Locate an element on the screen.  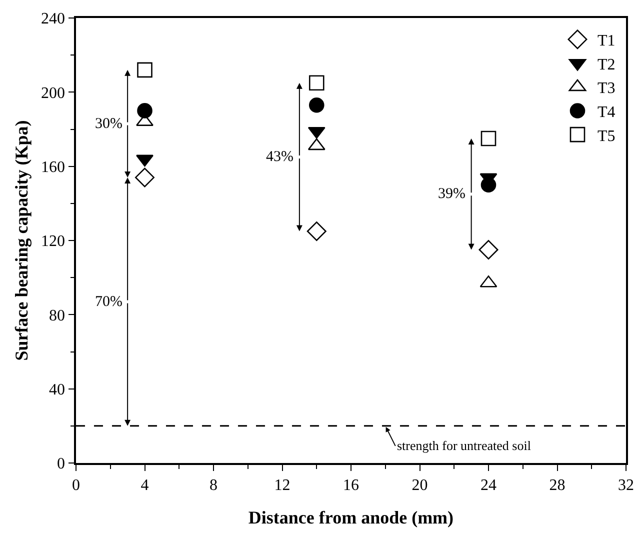
x-tick-label: 24 is located at coordinates (488, 485).